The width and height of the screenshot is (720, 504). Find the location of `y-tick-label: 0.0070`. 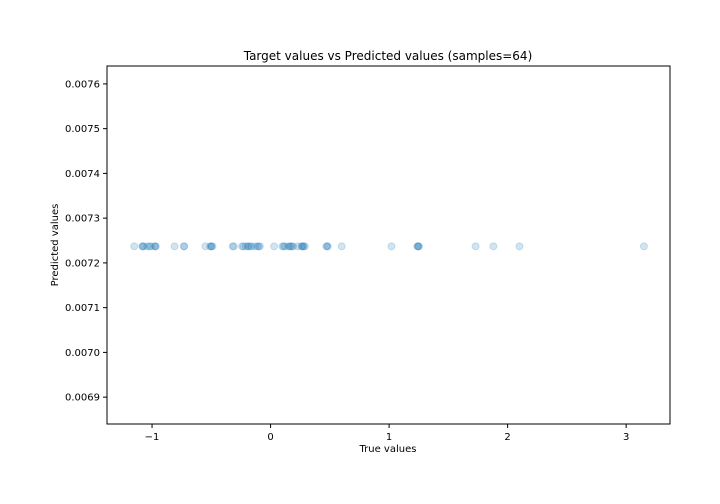

y-tick-label: 0.0070 is located at coordinates (82, 353).